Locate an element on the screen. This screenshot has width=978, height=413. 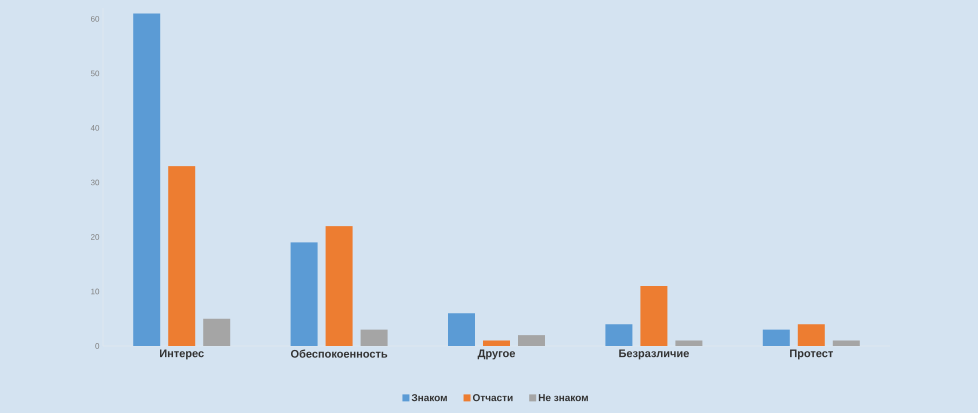
y-tick-label: 30 is located at coordinates (95, 183).